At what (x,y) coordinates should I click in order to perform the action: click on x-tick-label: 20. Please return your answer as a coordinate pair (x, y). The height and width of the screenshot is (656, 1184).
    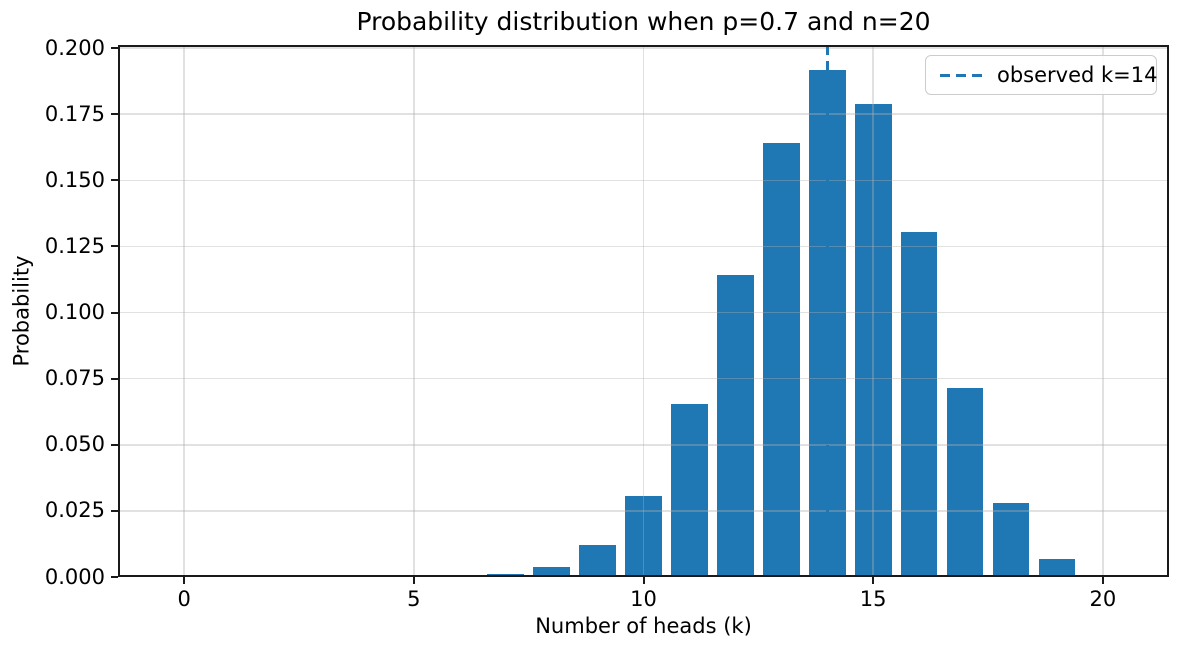
    Looking at the image, I should click on (1103, 599).